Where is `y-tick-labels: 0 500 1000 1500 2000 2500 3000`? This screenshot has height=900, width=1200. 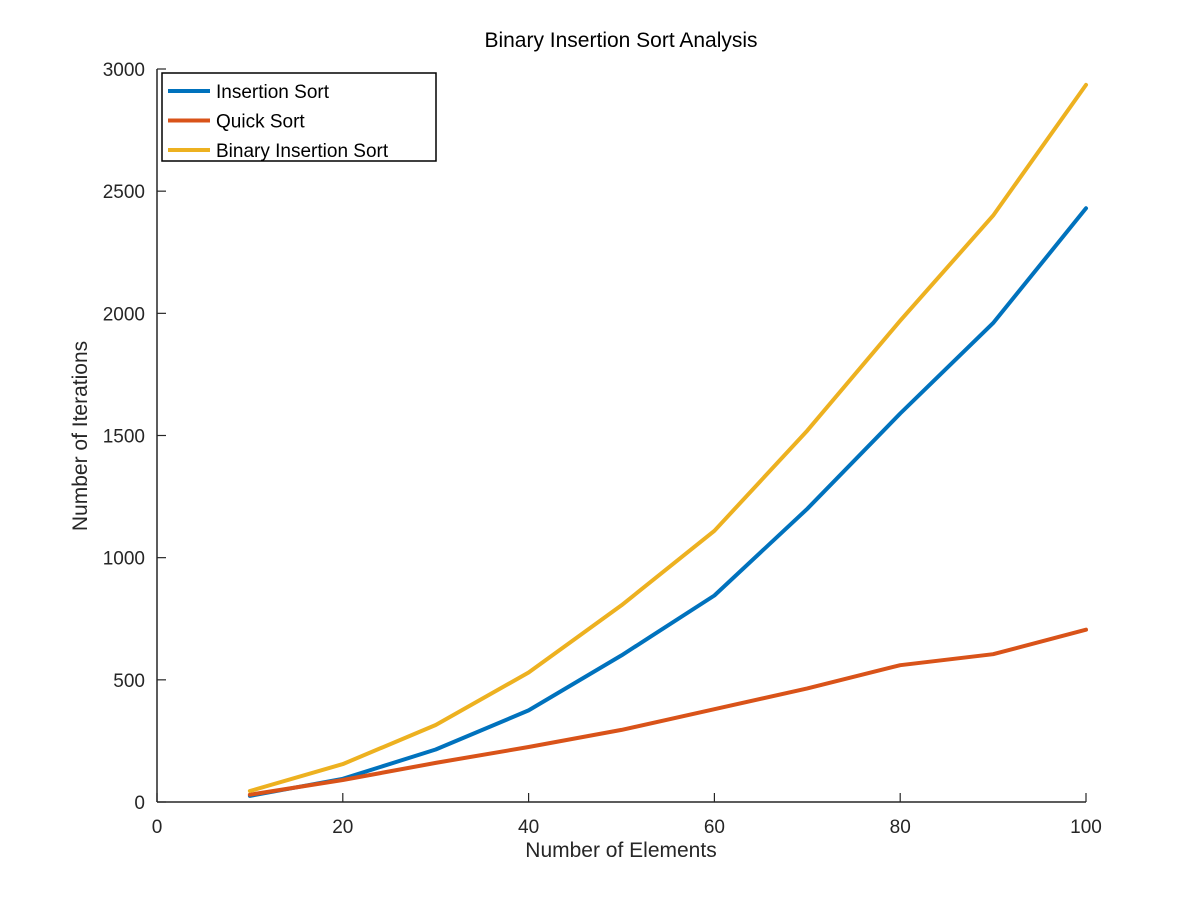
y-tick-labels: 0 500 1000 1500 2000 2500 3000 is located at coordinates (124, 437).